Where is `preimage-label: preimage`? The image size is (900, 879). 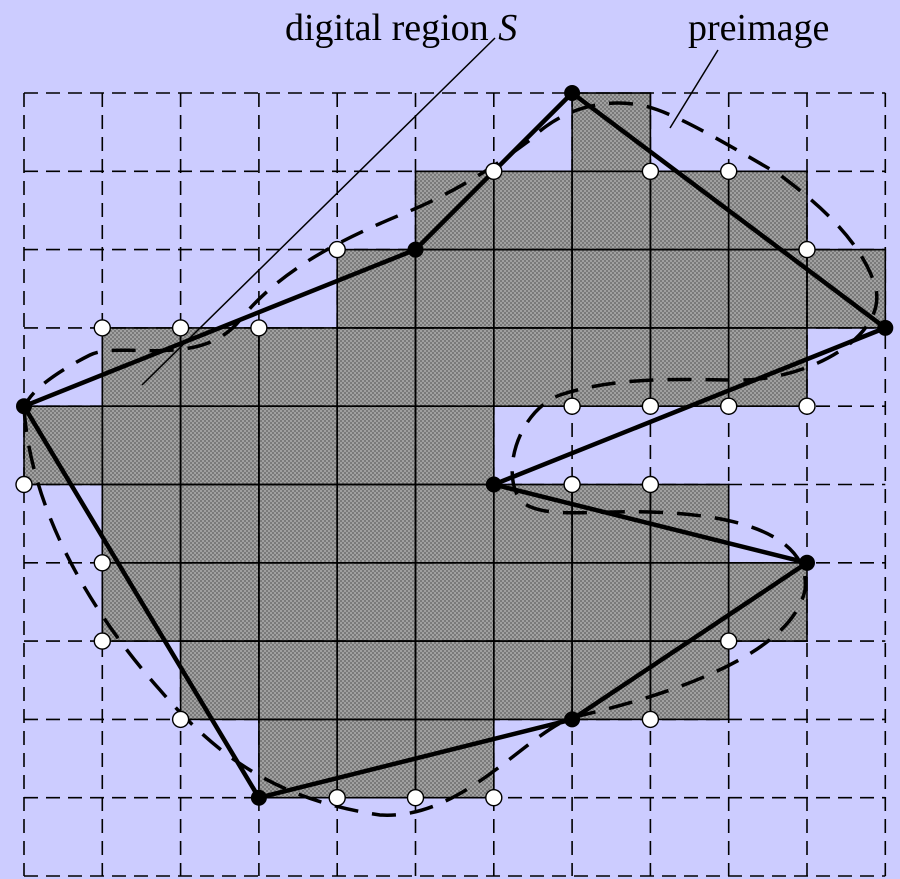 preimage-label: preimage is located at coordinates (758, 28).